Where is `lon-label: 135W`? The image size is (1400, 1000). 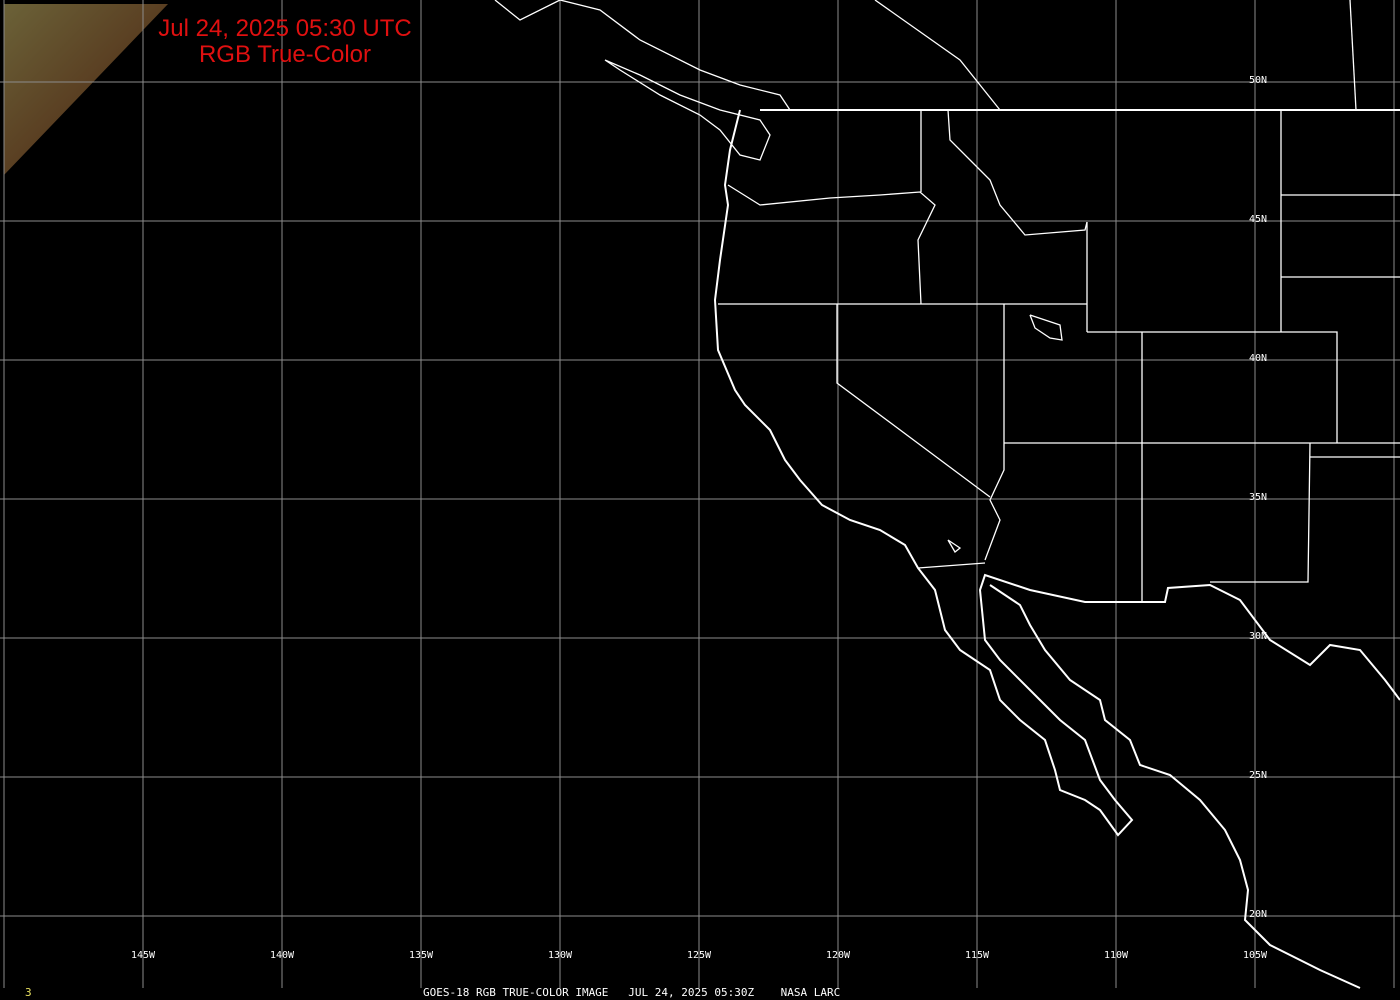
lon-label: 135W is located at coordinates (421, 955).